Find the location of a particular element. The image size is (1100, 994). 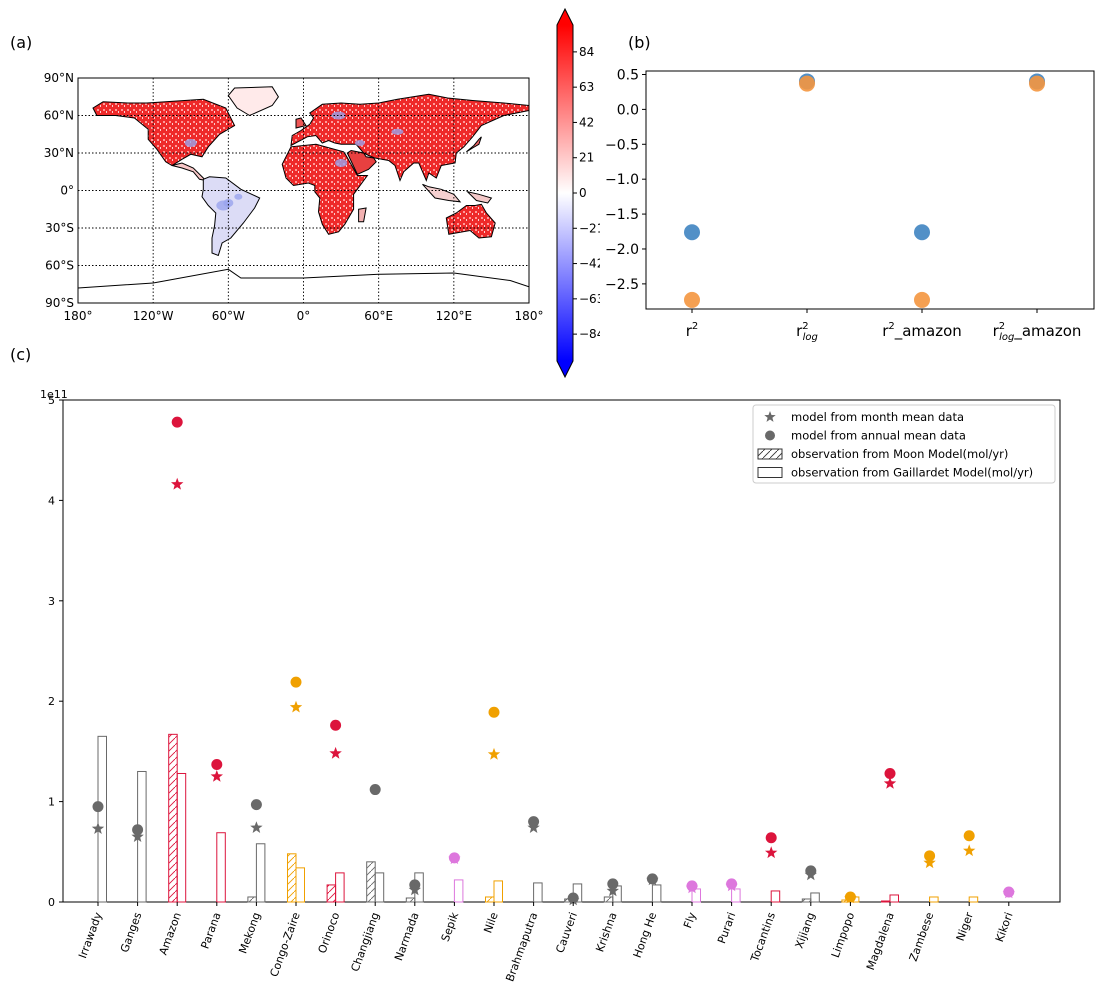

river-label-parana: Parana is located at coordinates (210, 931).